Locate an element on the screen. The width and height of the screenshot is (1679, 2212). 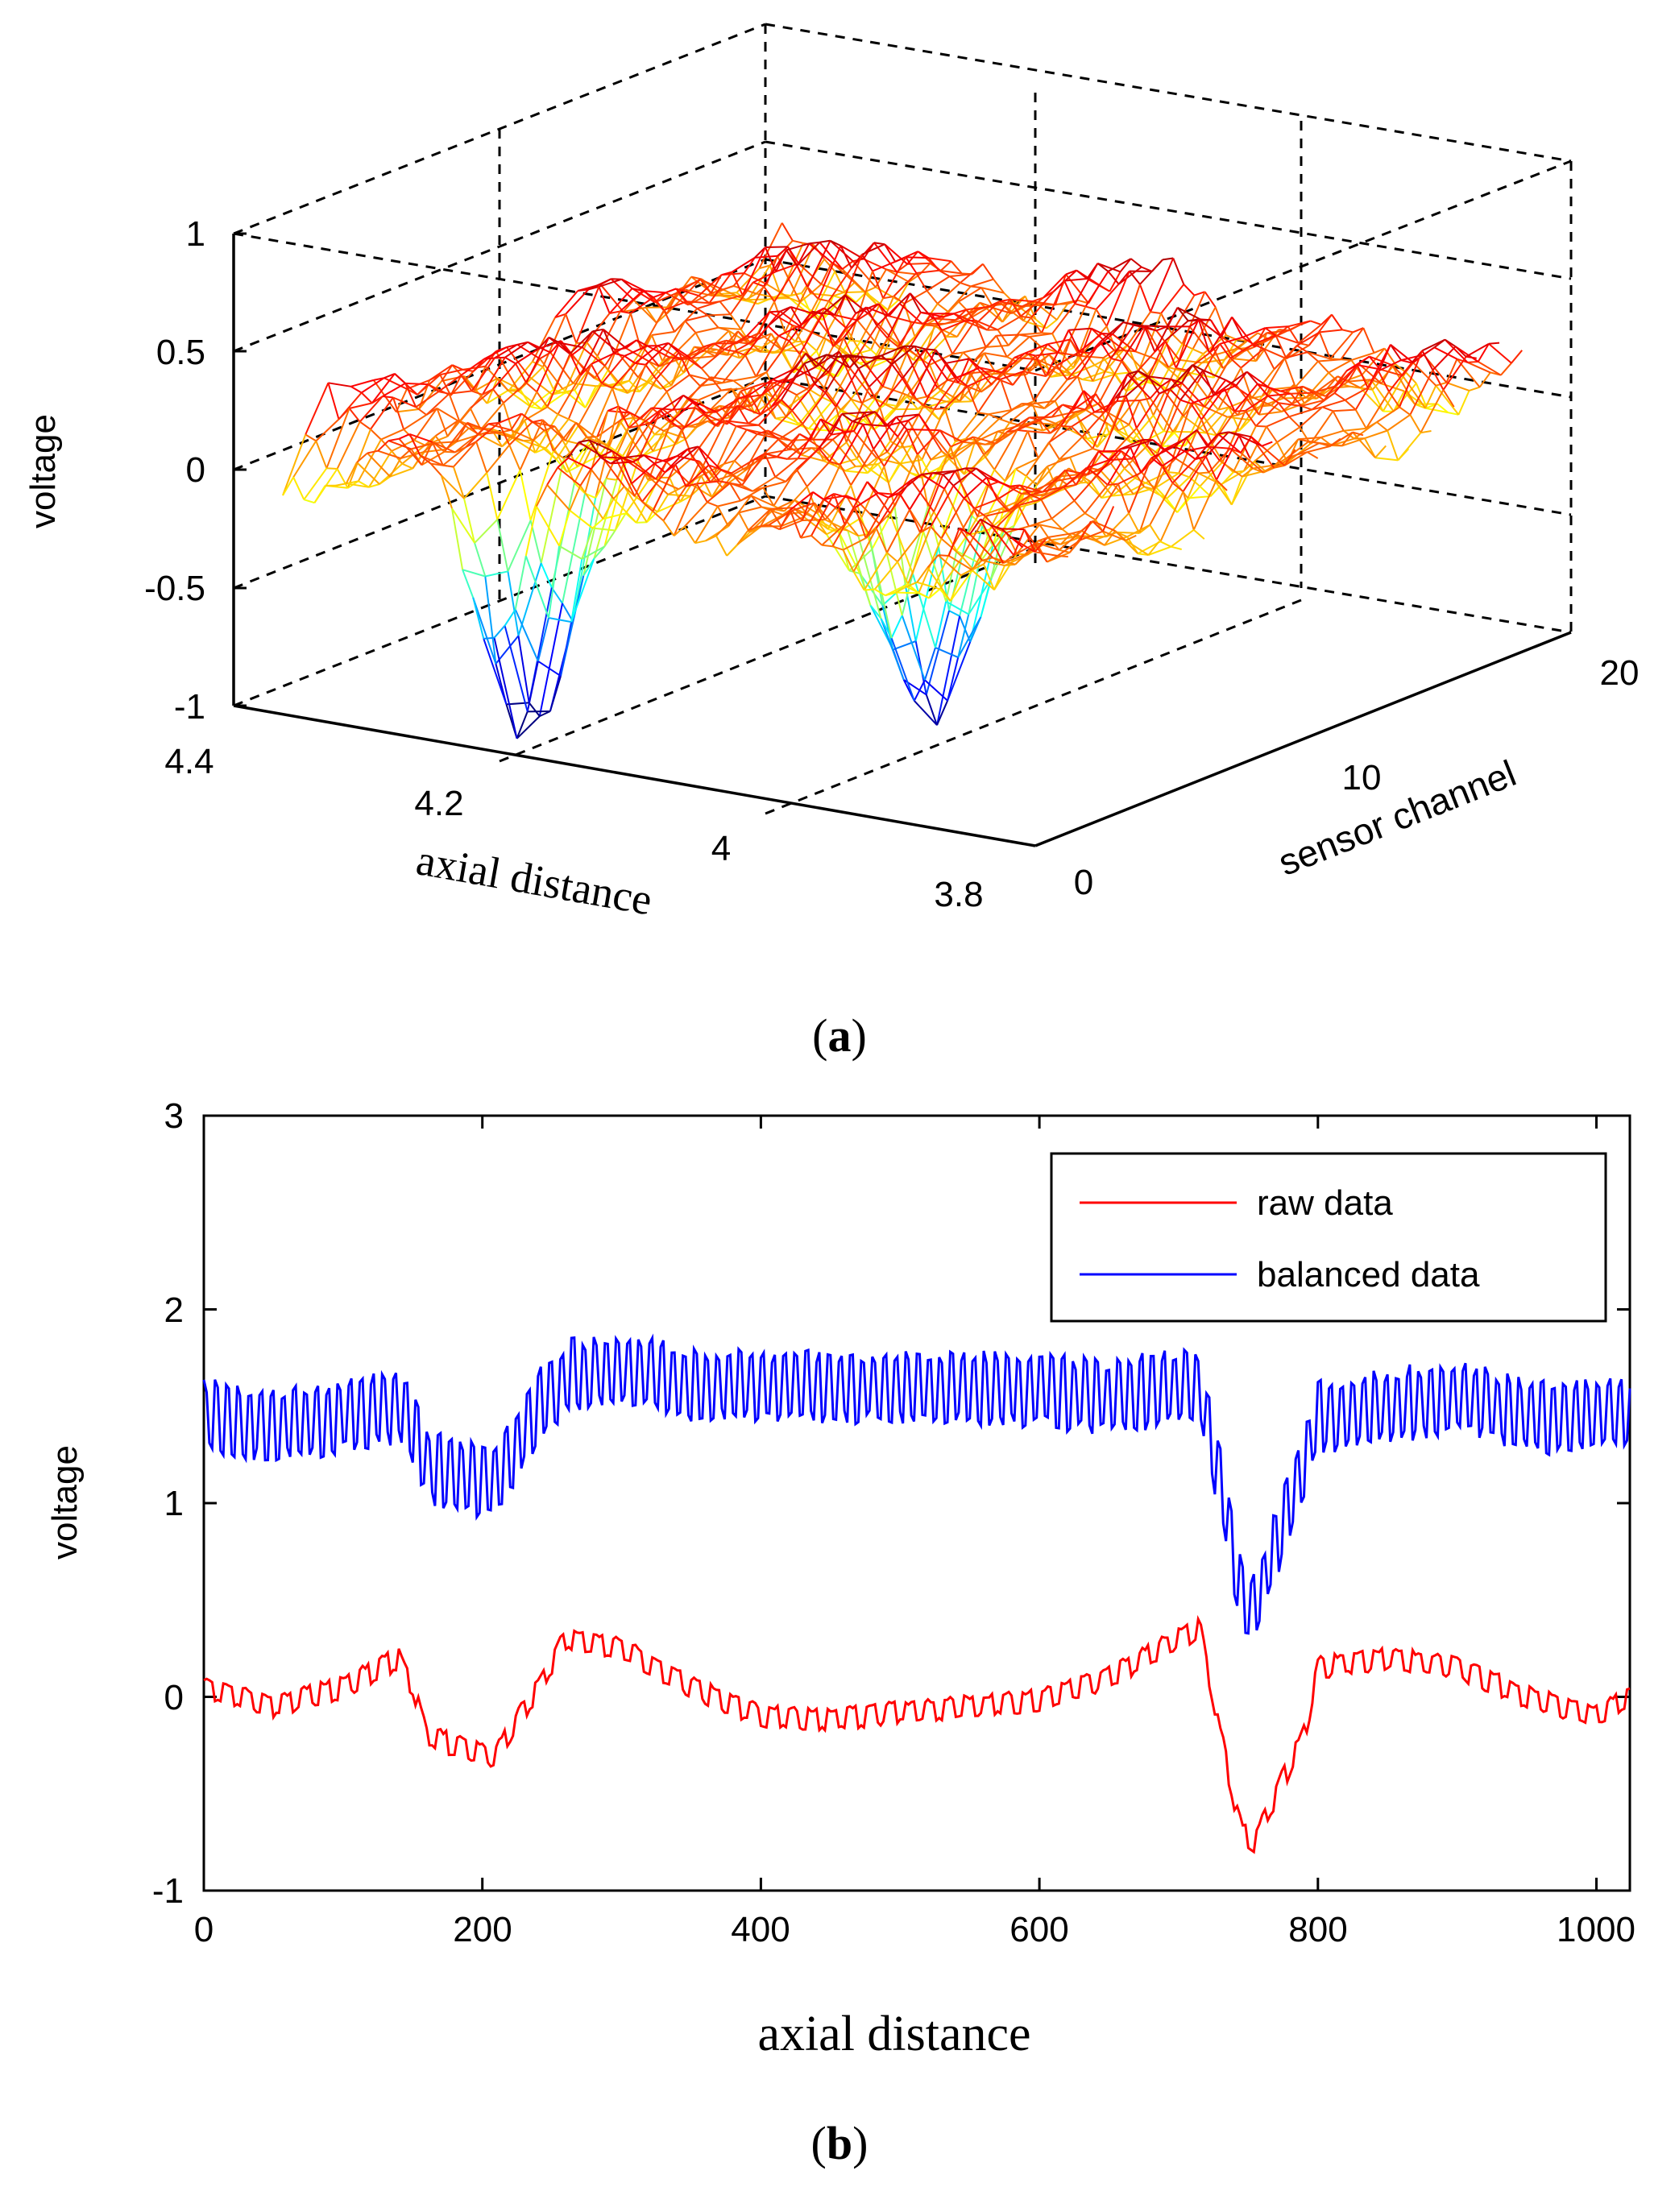
panel-a-y-tick-0: 0 is located at coordinates (1083, 883).